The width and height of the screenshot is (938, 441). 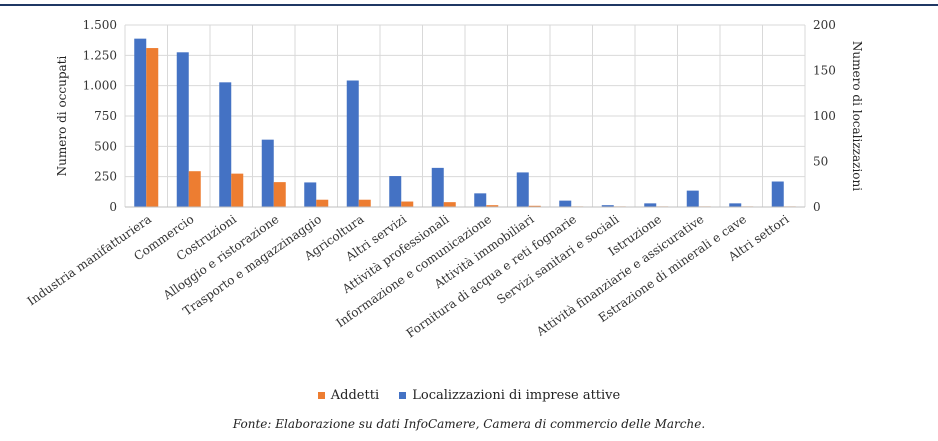 What do you see at coordinates (100, 55) in the screenshot?
I see `y-tick-label: 1.250` at bounding box center [100, 55].